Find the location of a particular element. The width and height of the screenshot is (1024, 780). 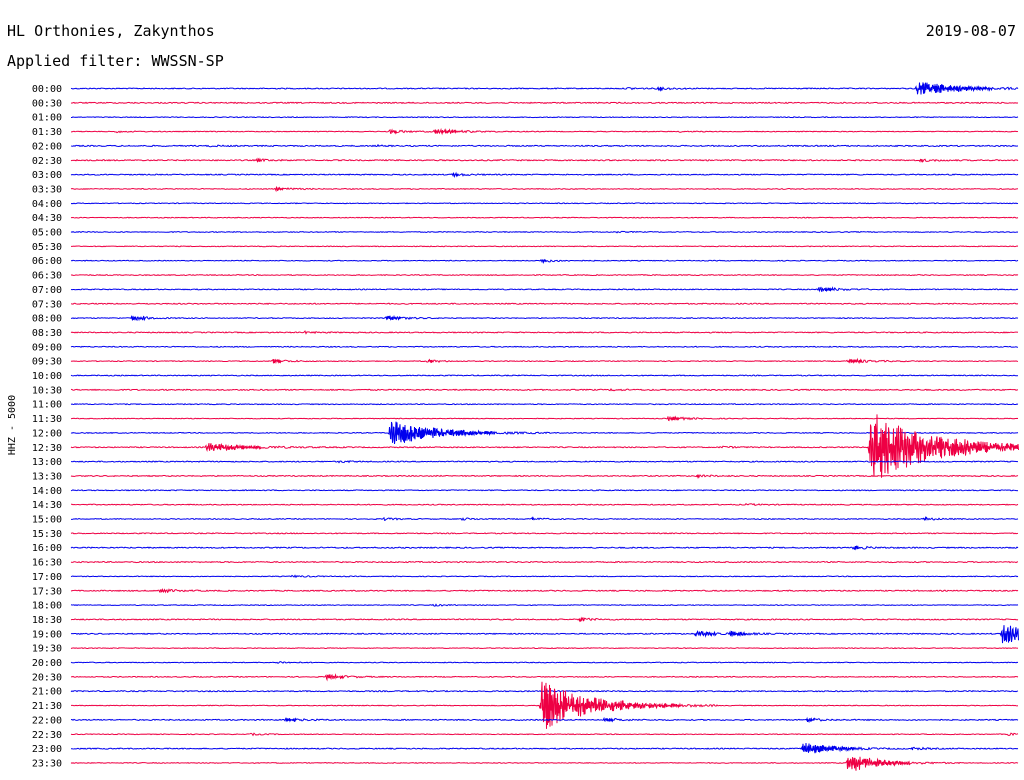

time-tick-label: 08:00 is located at coordinates (47, 319).